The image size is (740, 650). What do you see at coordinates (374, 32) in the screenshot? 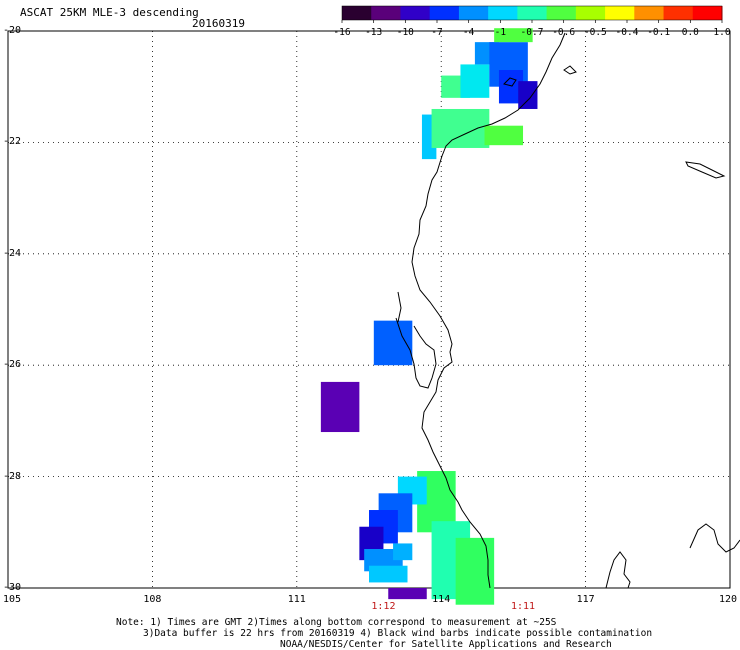
I see `colorbar-label: -13` at bounding box center [374, 32].